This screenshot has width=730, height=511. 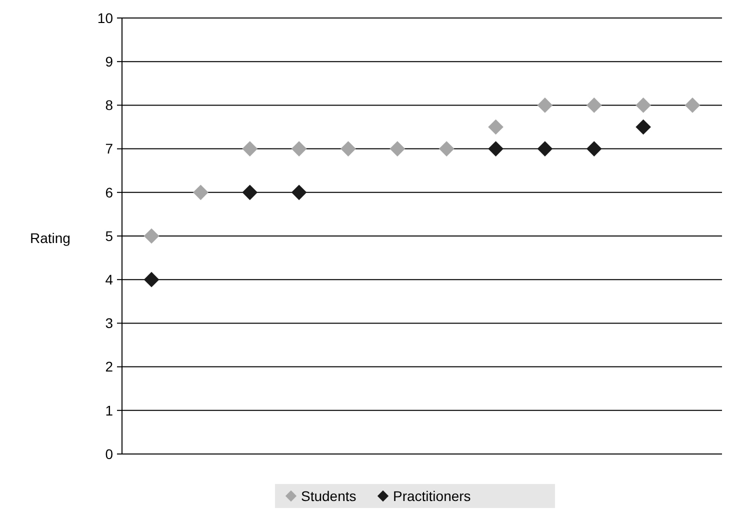 I want to click on y-tick-label: 8, so click(x=109, y=105).